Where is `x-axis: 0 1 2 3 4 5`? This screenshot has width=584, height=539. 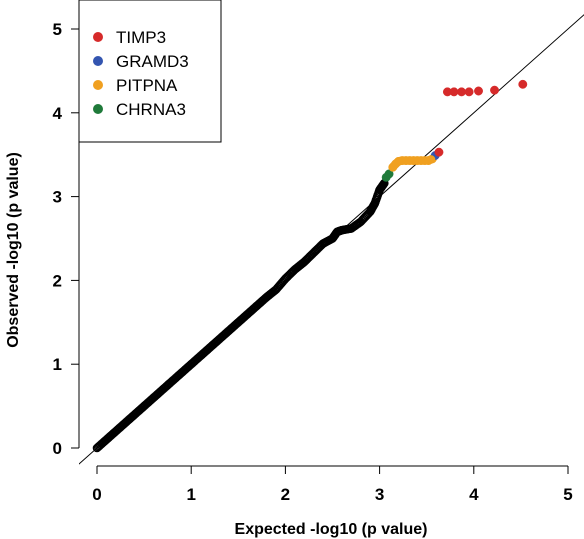 x-axis: 0 1 2 3 4 5 is located at coordinates (332, 484).